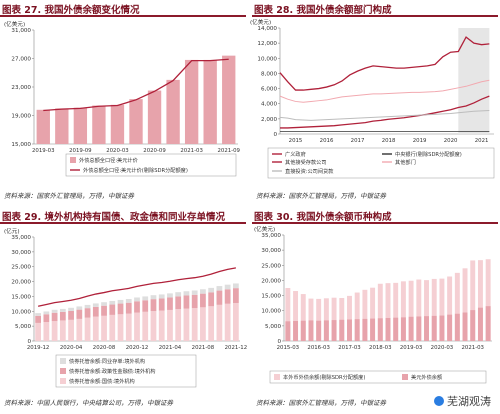 This screenshot has height=414, width=500. Describe the element at coordinates (271, 236) in the screenshot. I see `y-tick-label: 35,000` at that location.